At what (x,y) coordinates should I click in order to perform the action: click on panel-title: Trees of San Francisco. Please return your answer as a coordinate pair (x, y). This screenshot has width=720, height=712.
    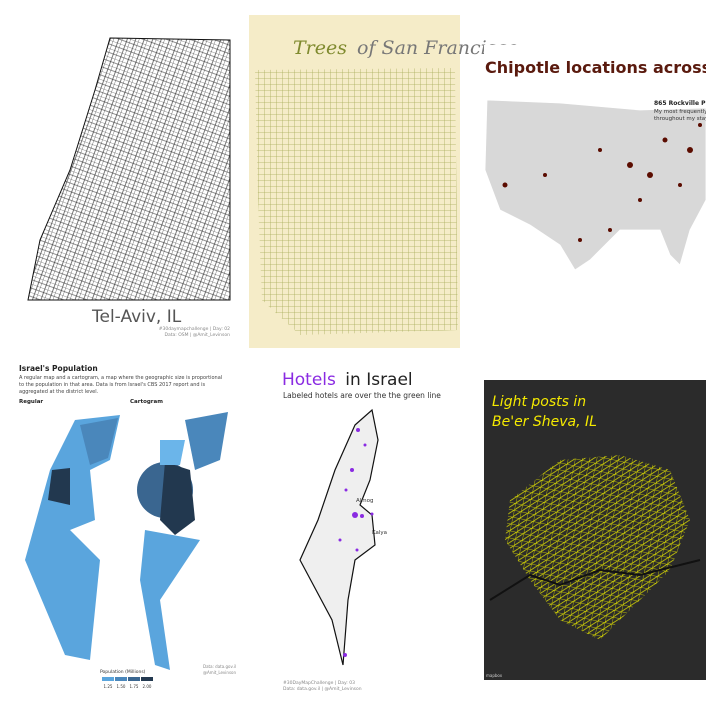
    Looking at the image, I should click on (406, 48).